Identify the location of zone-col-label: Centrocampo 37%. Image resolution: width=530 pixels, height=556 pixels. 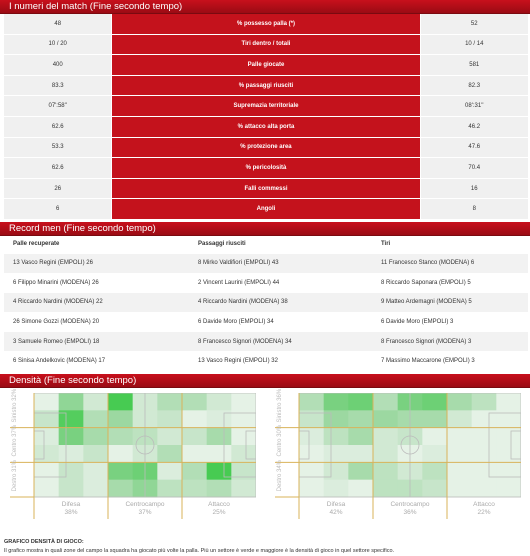
(145, 509).